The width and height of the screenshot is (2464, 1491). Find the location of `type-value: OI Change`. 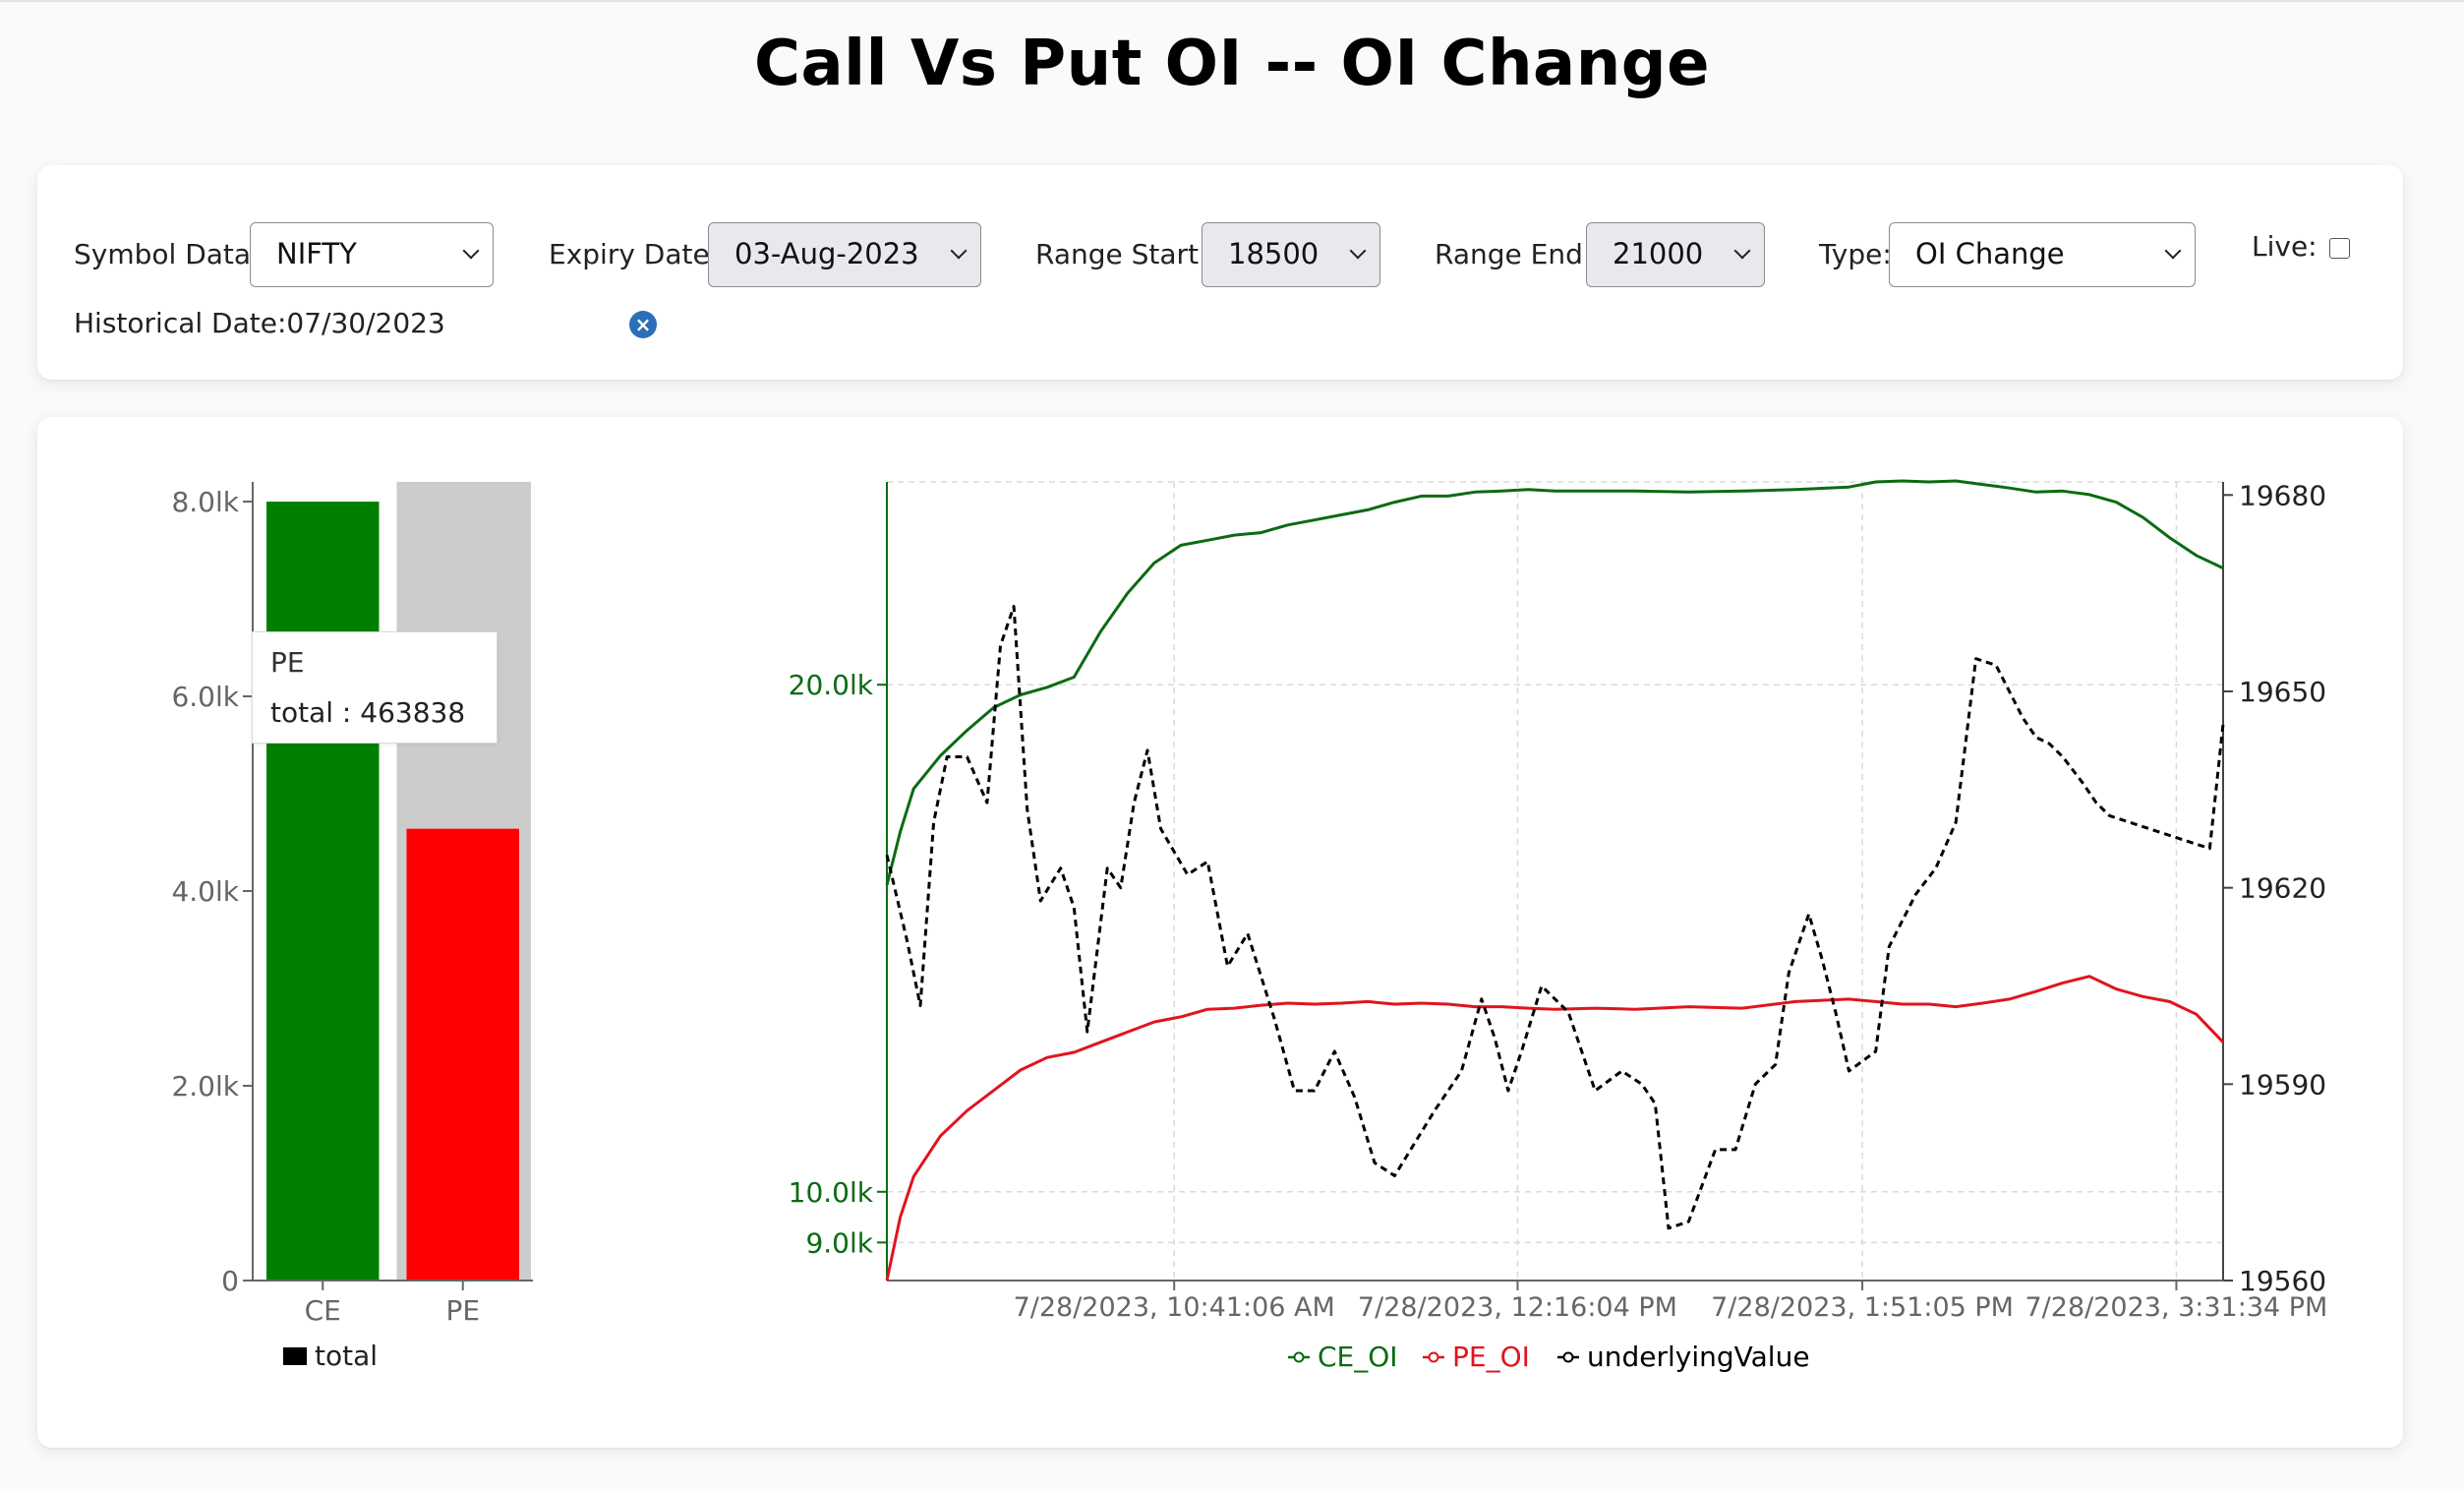

type-value: OI Change is located at coordinates (1990, 253).